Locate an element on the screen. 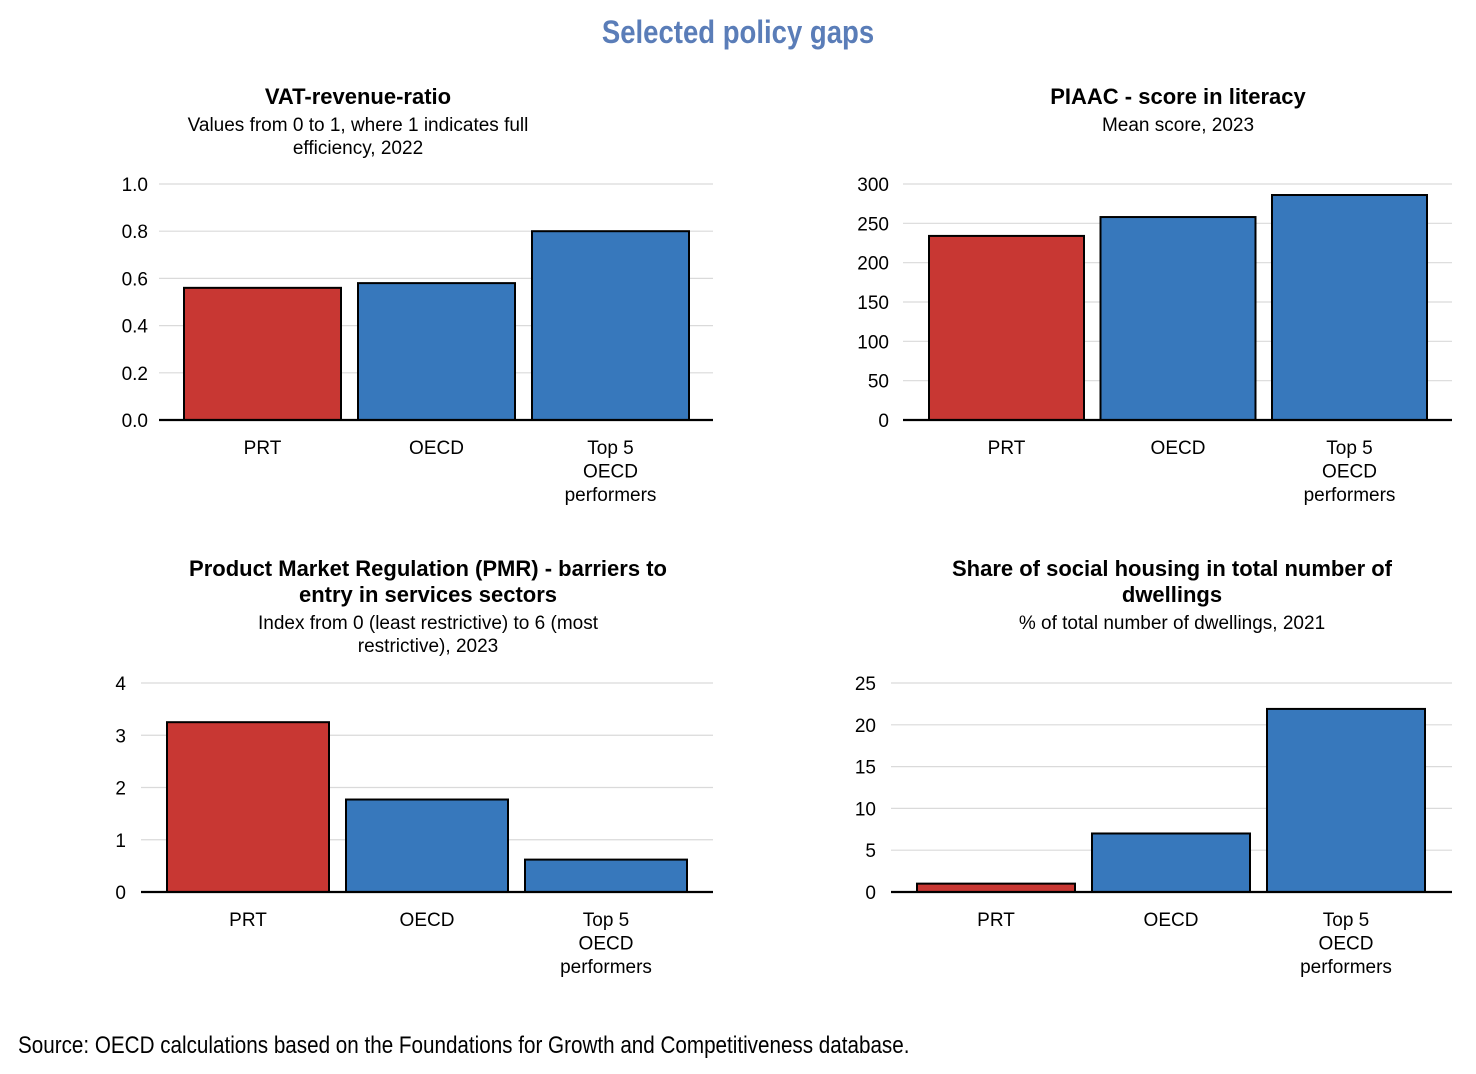 The height and width of the screenshot is (1074, 1476). y-tick-label: 0.8 is located at coordinates (135, 232).